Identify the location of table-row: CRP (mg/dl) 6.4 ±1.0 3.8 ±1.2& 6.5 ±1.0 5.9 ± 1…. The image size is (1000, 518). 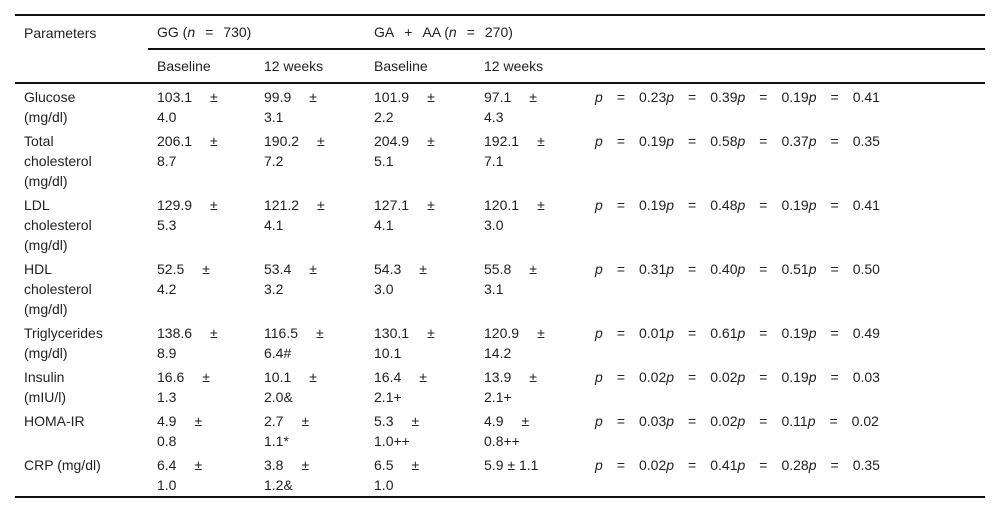
(500, 474).